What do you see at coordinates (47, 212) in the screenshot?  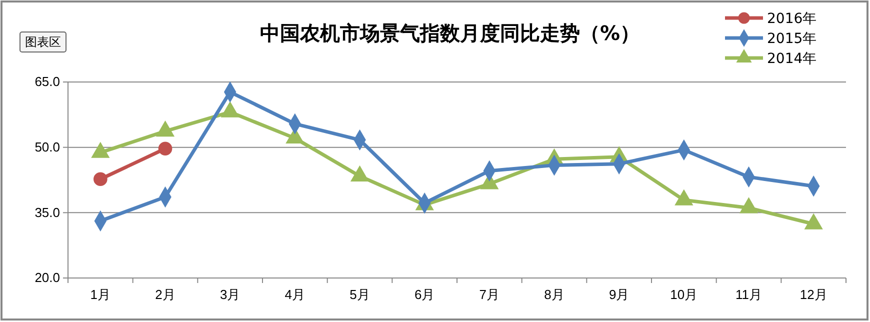 I see `y-tick-label: 35.0` at bounding box center [47, 212].